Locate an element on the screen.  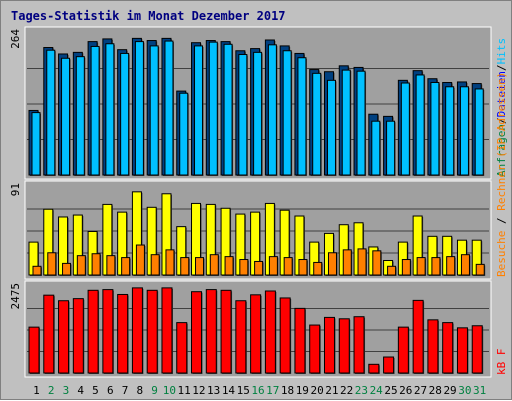
day-label-6: 6 is located at coordinates (110, 390).